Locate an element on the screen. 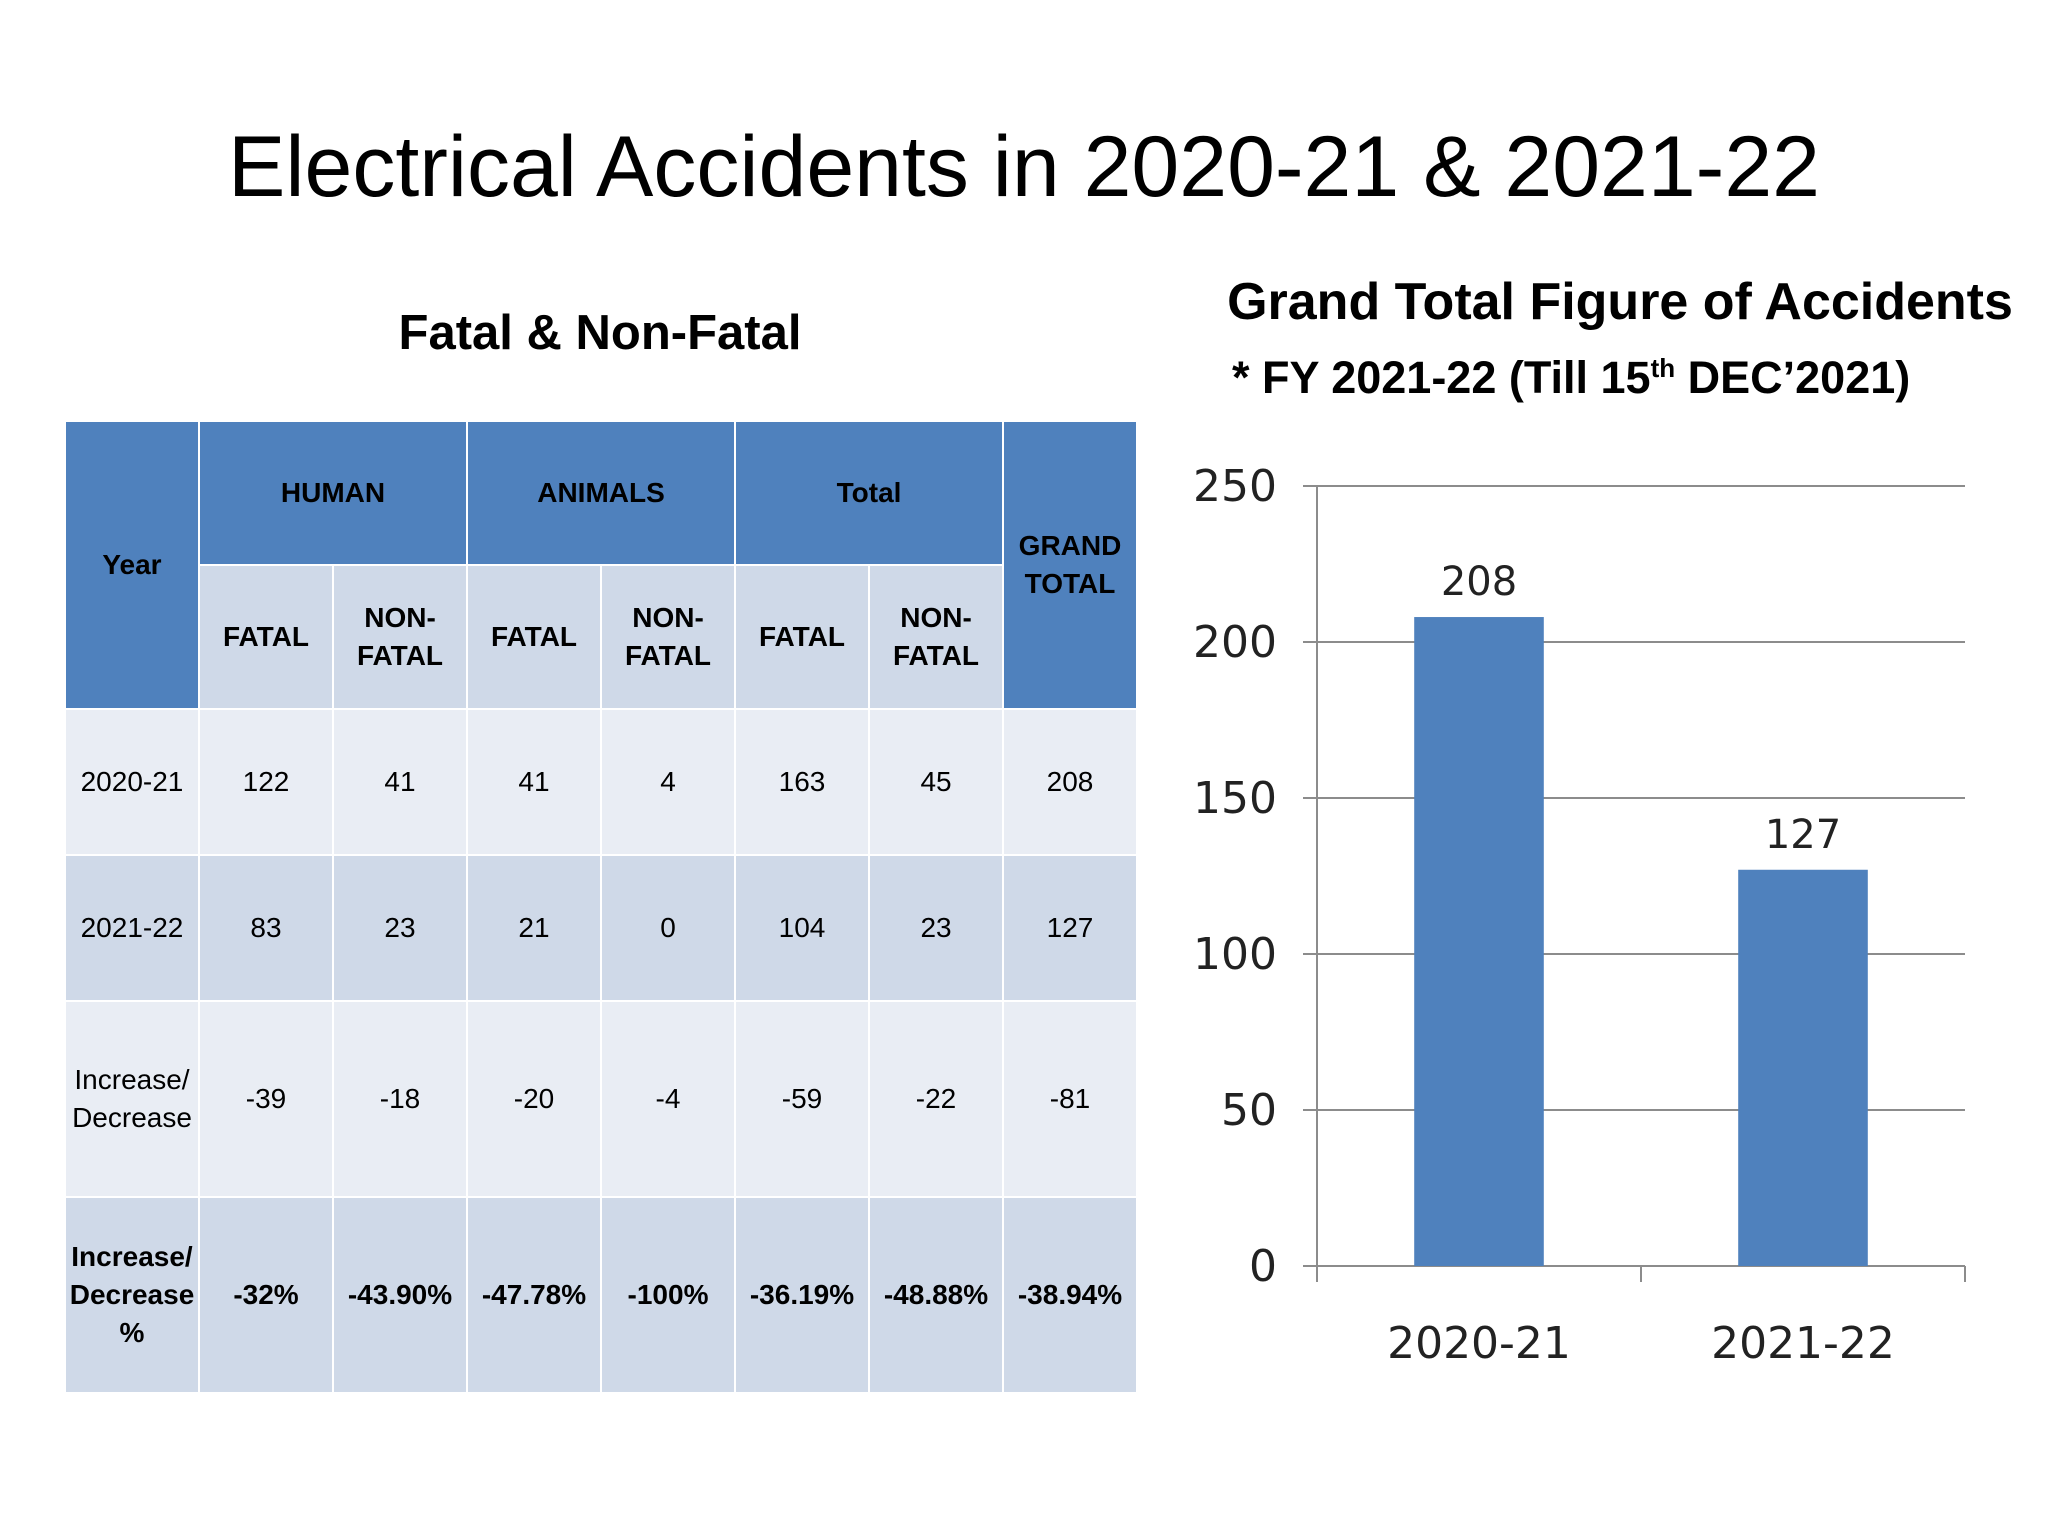  chart-subtitle-sup: th is located at coordinates (1663, 368).